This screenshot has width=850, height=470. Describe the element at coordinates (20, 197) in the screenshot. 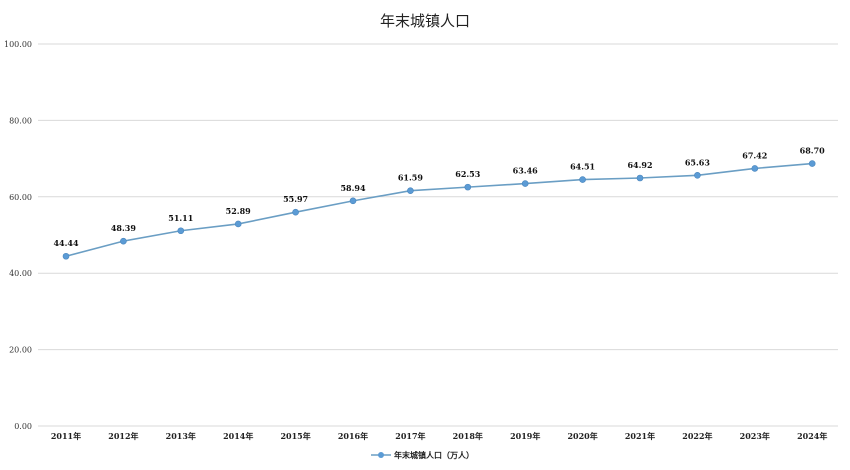

I see `y-tick-label: 60.00` at that location.